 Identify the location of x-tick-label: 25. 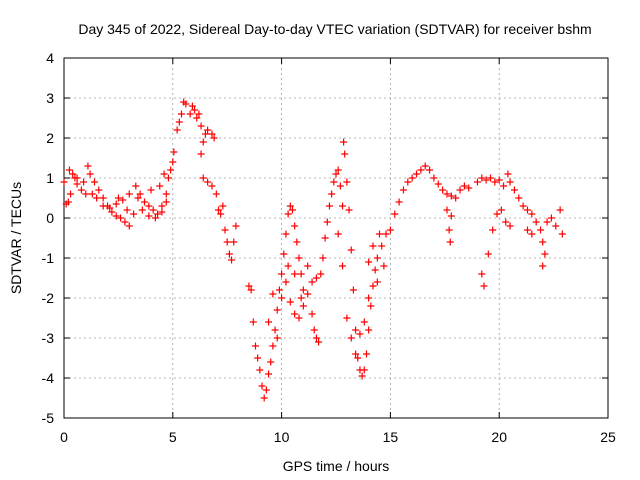
(608, 437).